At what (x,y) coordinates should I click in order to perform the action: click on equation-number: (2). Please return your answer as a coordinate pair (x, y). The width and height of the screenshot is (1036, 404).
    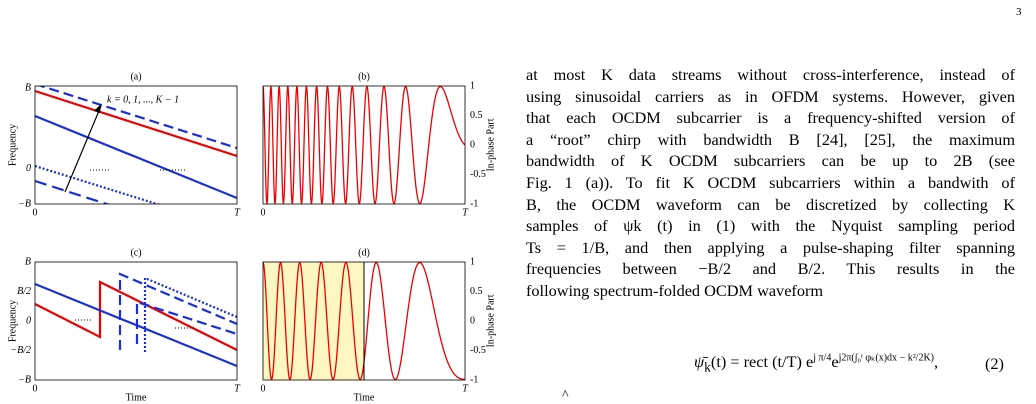
    Looking at the image, I should click on (994, 363).